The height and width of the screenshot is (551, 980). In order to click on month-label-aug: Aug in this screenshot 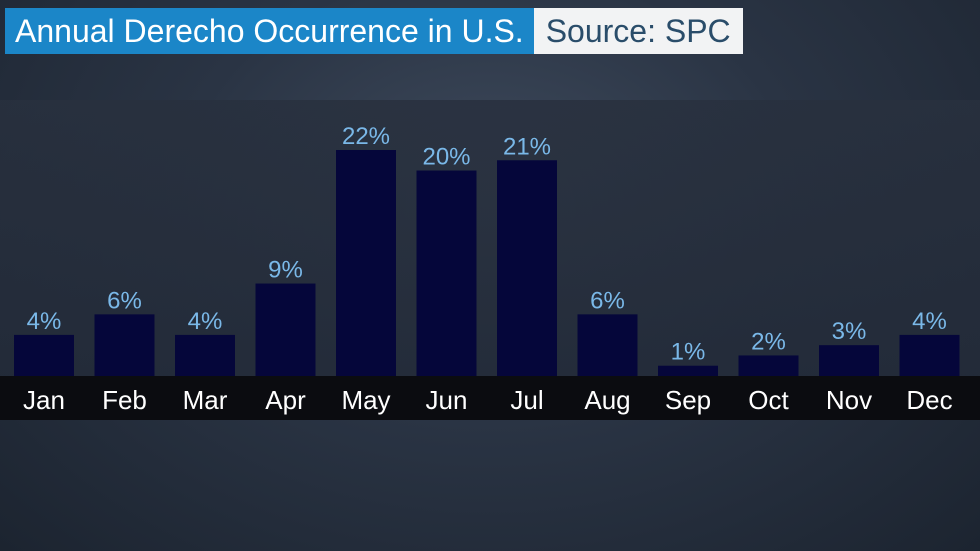, I will do `click(607, 400)`.